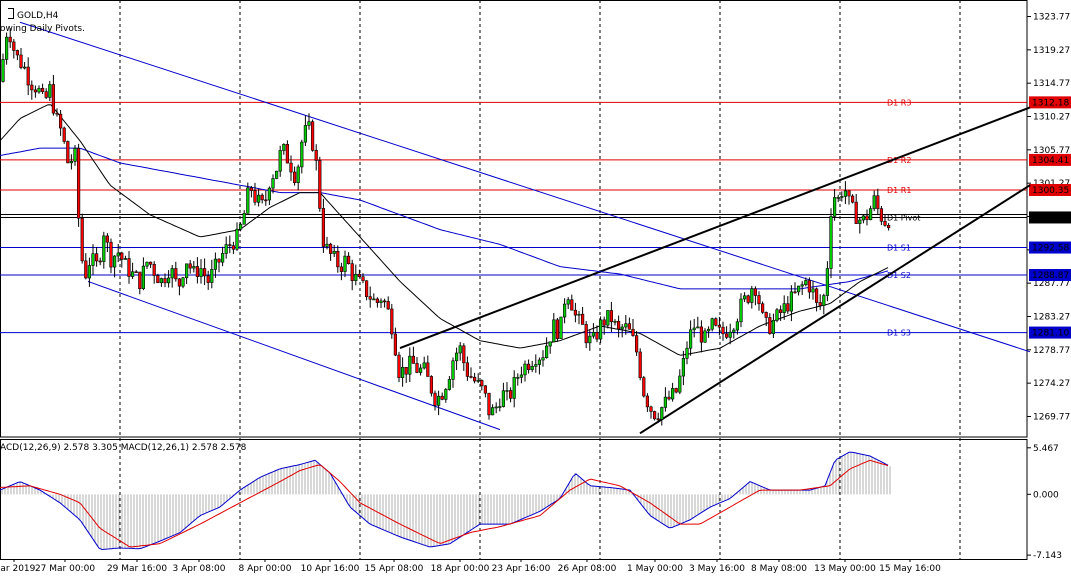 The width and height of the screenshot is (1071, 579). What do you see at coordinates (779, 569) in the screenshot?
I see `x-tick-label: 8 May 08:00` at bounding box center [779, 569].